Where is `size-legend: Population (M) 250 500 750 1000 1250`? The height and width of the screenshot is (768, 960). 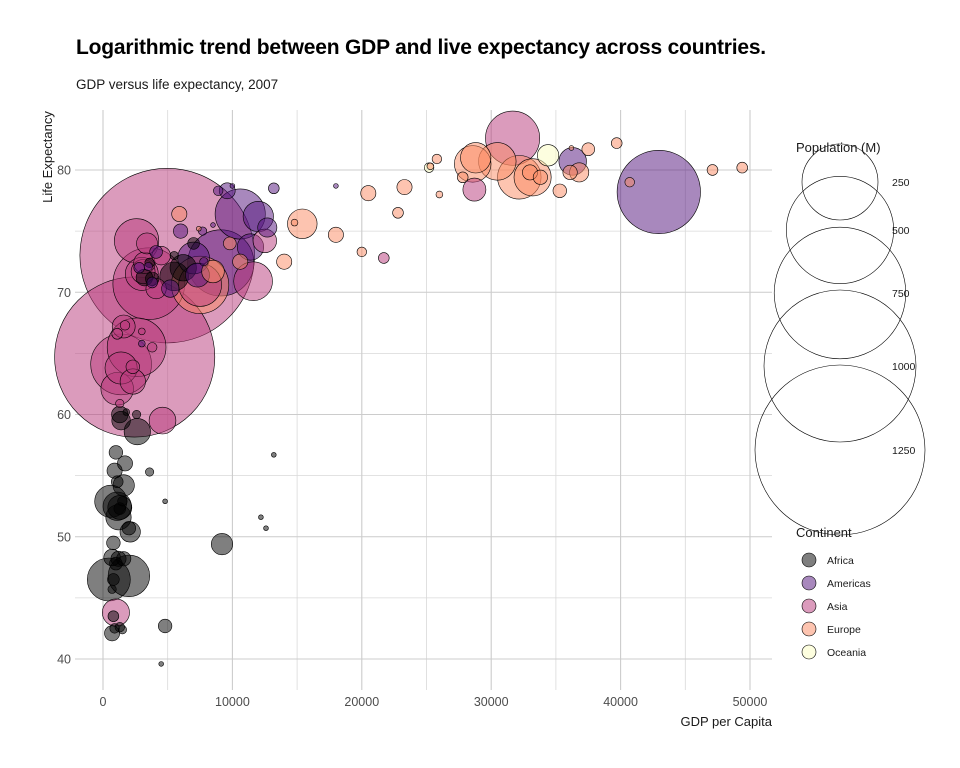
size-legend: Population (M) 250 500 750 1000 1250 is located at coordinates (840, 338).